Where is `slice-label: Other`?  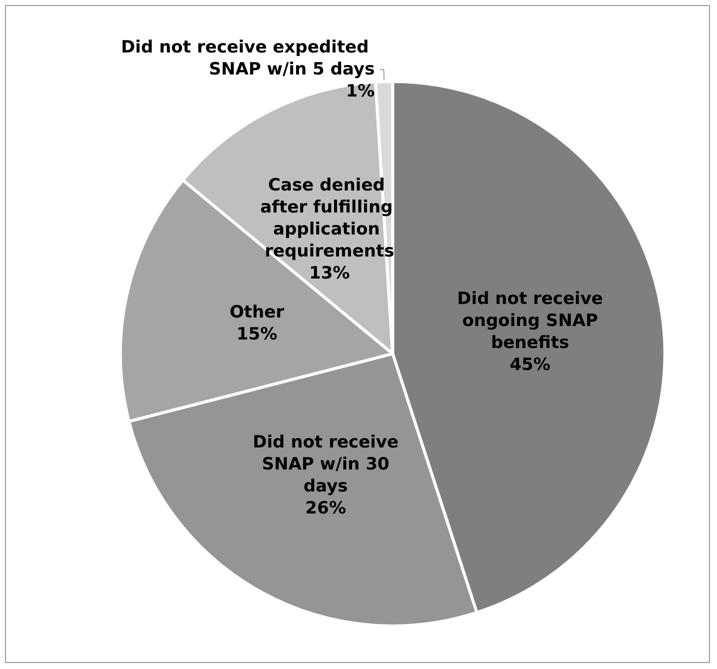
slice-label: Other is located at coordinates (257, 312).